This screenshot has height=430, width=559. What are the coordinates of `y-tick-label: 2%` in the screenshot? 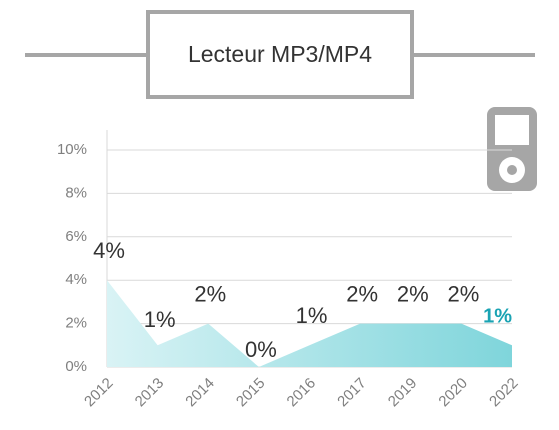 It's located at (76, 323).